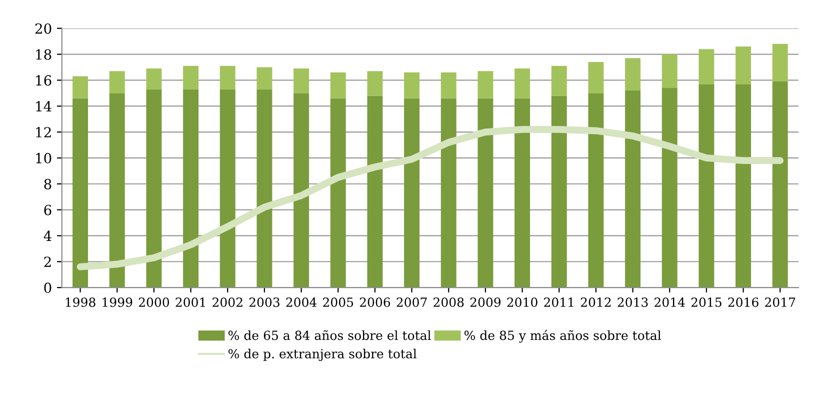 The height and width of the screenshot is (405, 814). Describe the element at coordinates (48, 288) in the screenshot. I see `y-tick-label: 0` at that location.